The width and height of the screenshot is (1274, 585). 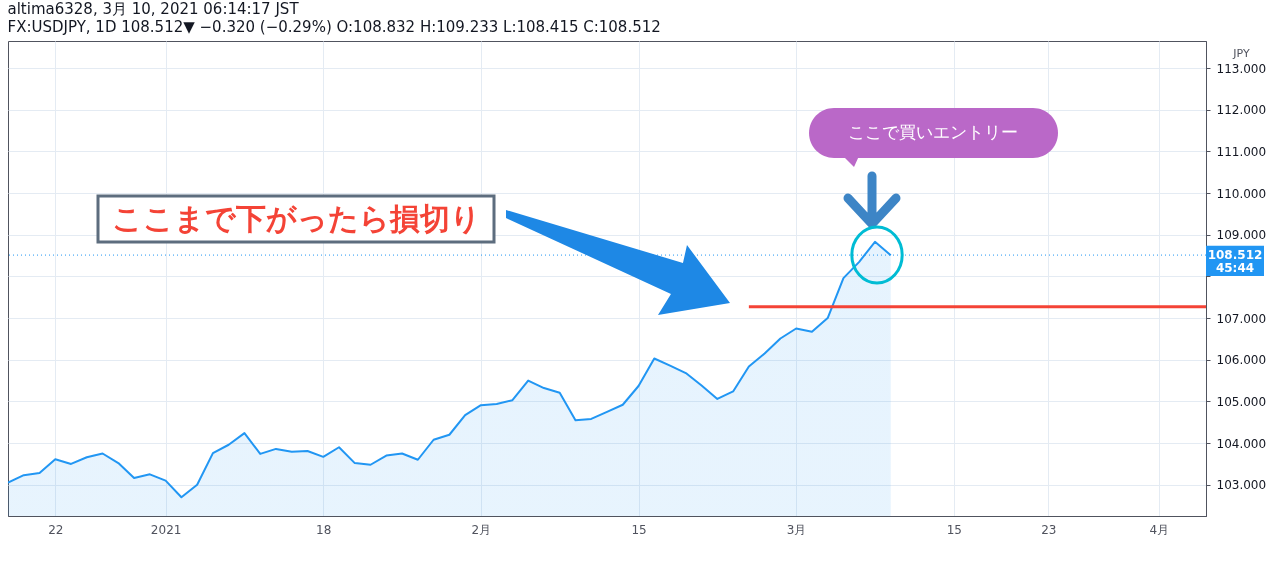 What do you see at coordinates (1241, 68) in the screenshot?
I see `y-tick-label: 113.000` at bounding box center [1241, 68].